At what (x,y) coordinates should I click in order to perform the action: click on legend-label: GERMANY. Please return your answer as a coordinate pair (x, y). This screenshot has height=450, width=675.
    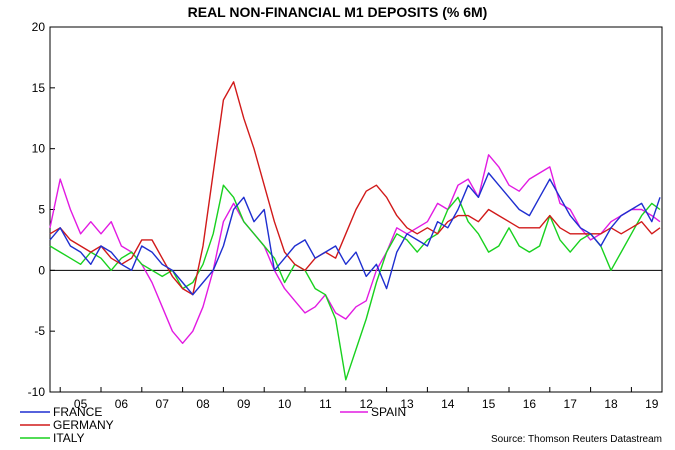
    Looking at the image, I should click on (83, 425).